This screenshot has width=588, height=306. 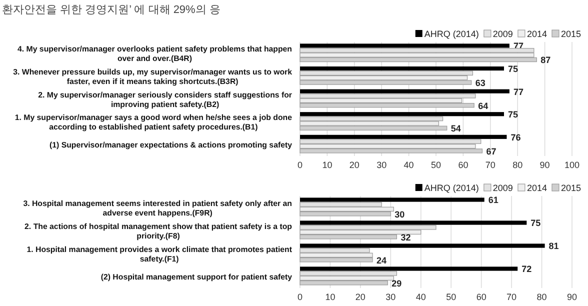 What do you see at coordinates (480, 83) in the screenshot?
I see `data-label: 63` at bounding box center [480, 83].